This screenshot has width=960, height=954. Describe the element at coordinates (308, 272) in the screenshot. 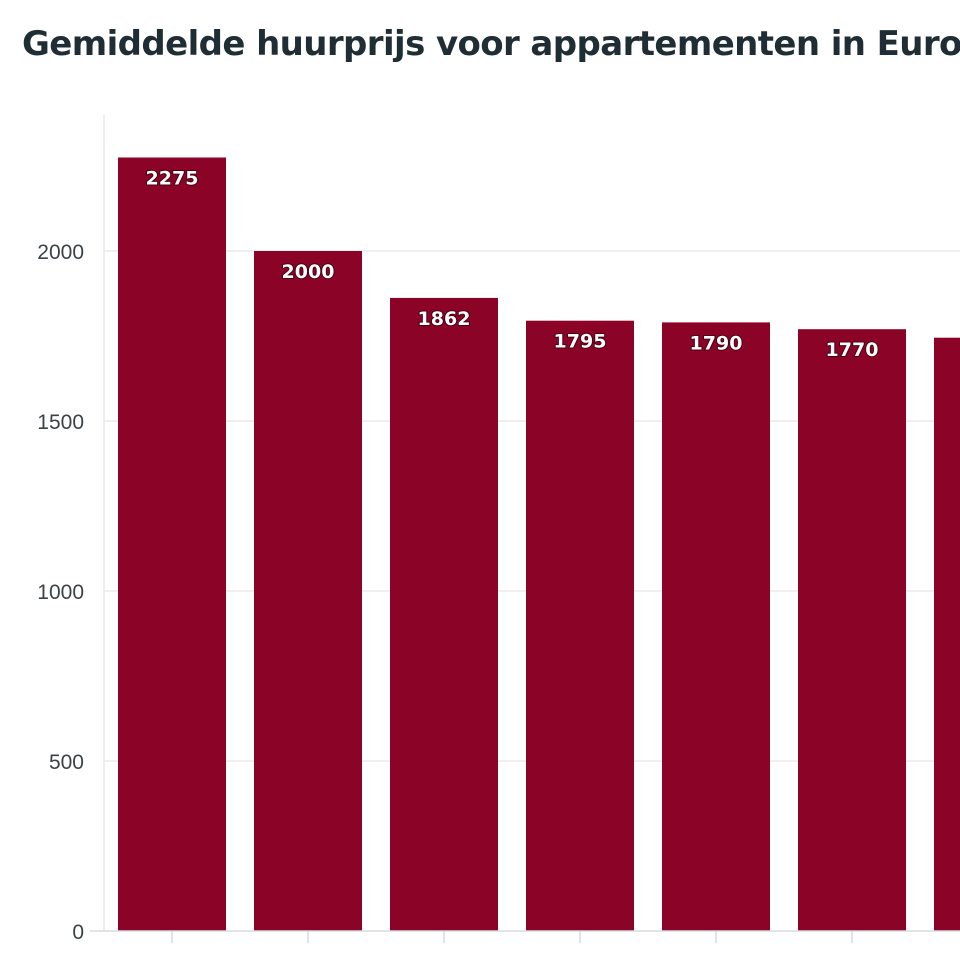

I see `bar-value-label: 2000` at that location.